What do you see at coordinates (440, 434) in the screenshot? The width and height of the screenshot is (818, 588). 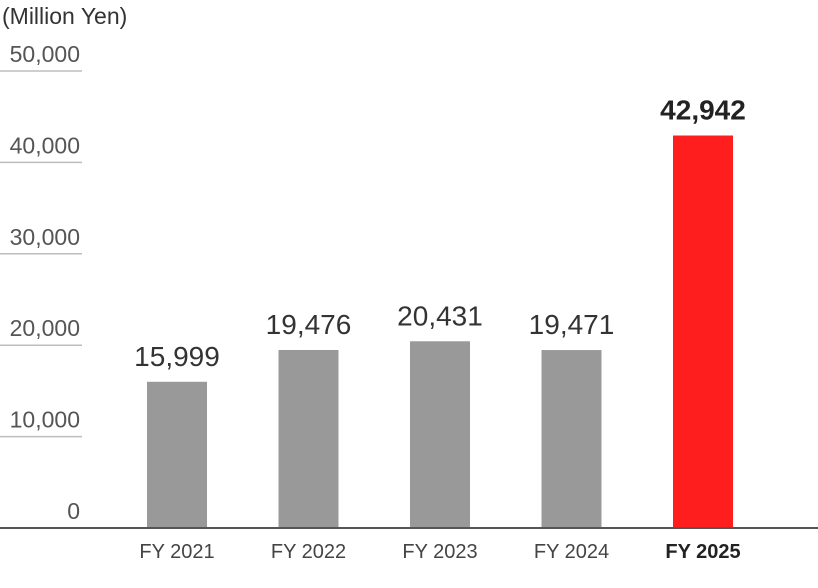 I see `bar-fy-2023` at bounding box center [440, 434].